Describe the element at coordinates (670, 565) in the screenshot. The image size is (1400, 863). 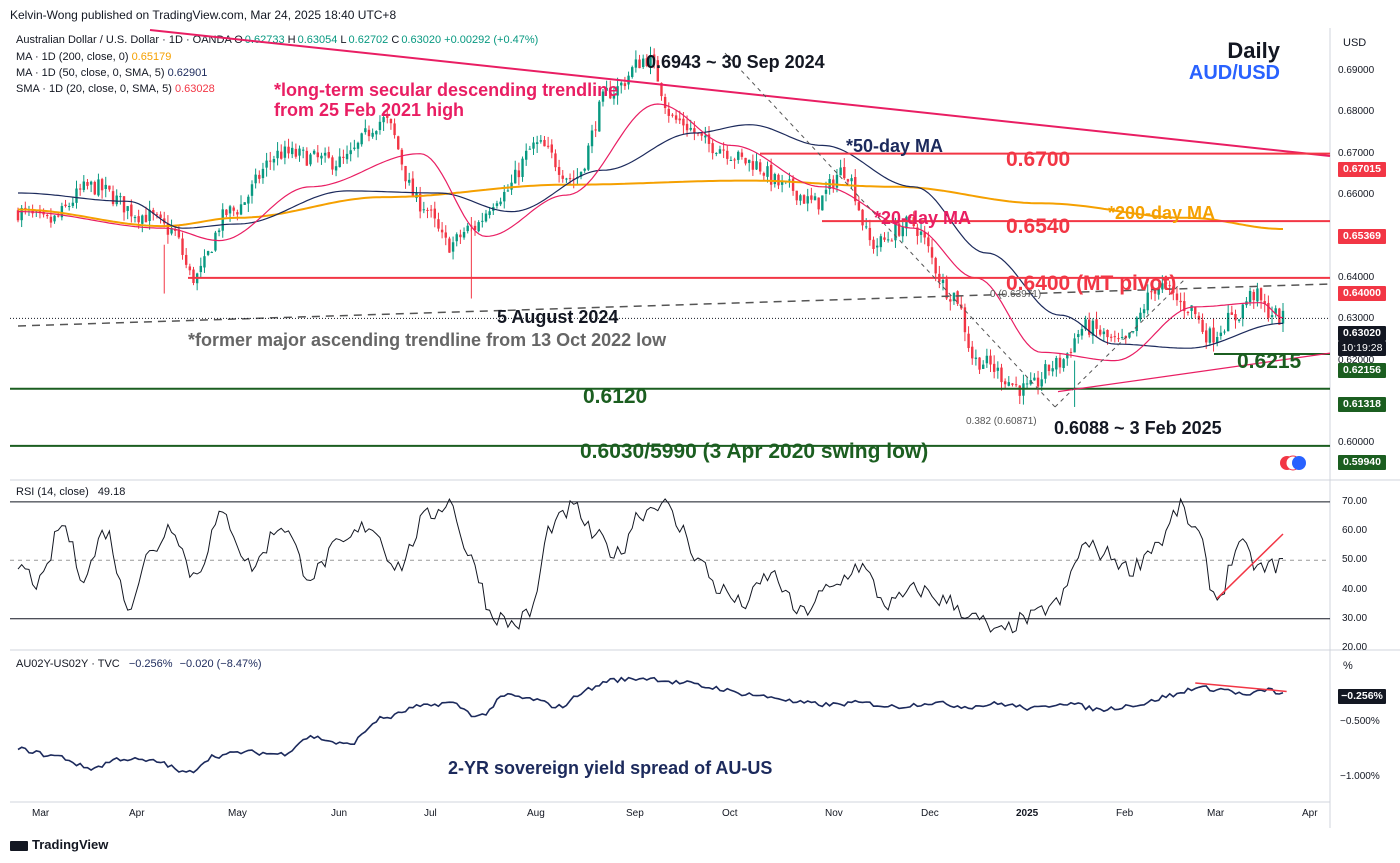
I see `rsi-layer` at that location.